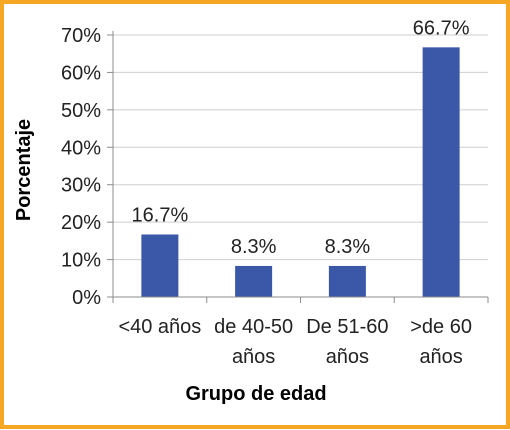 The width and height of the screenshot is (510, 430). What do you see at coordinates (81, 167) in the screenshot?
I see `y-ticks: 0% 10% 20% 30% 40% 50% 60% 70%` at bounding box center [81, 167].